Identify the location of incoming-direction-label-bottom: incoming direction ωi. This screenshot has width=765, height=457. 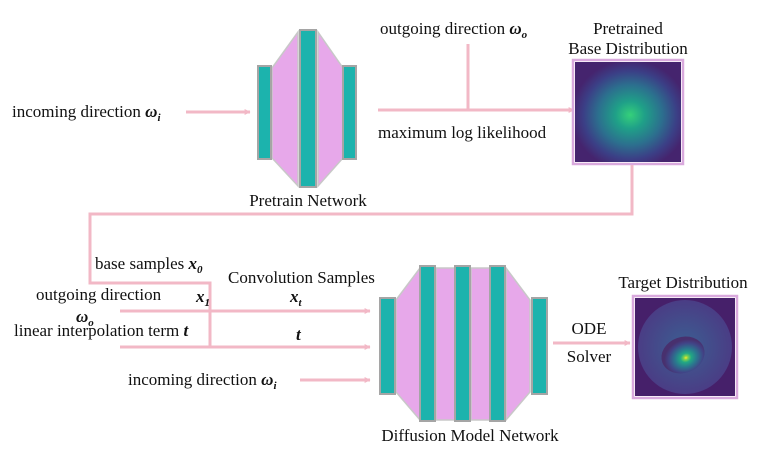
(202, 381).